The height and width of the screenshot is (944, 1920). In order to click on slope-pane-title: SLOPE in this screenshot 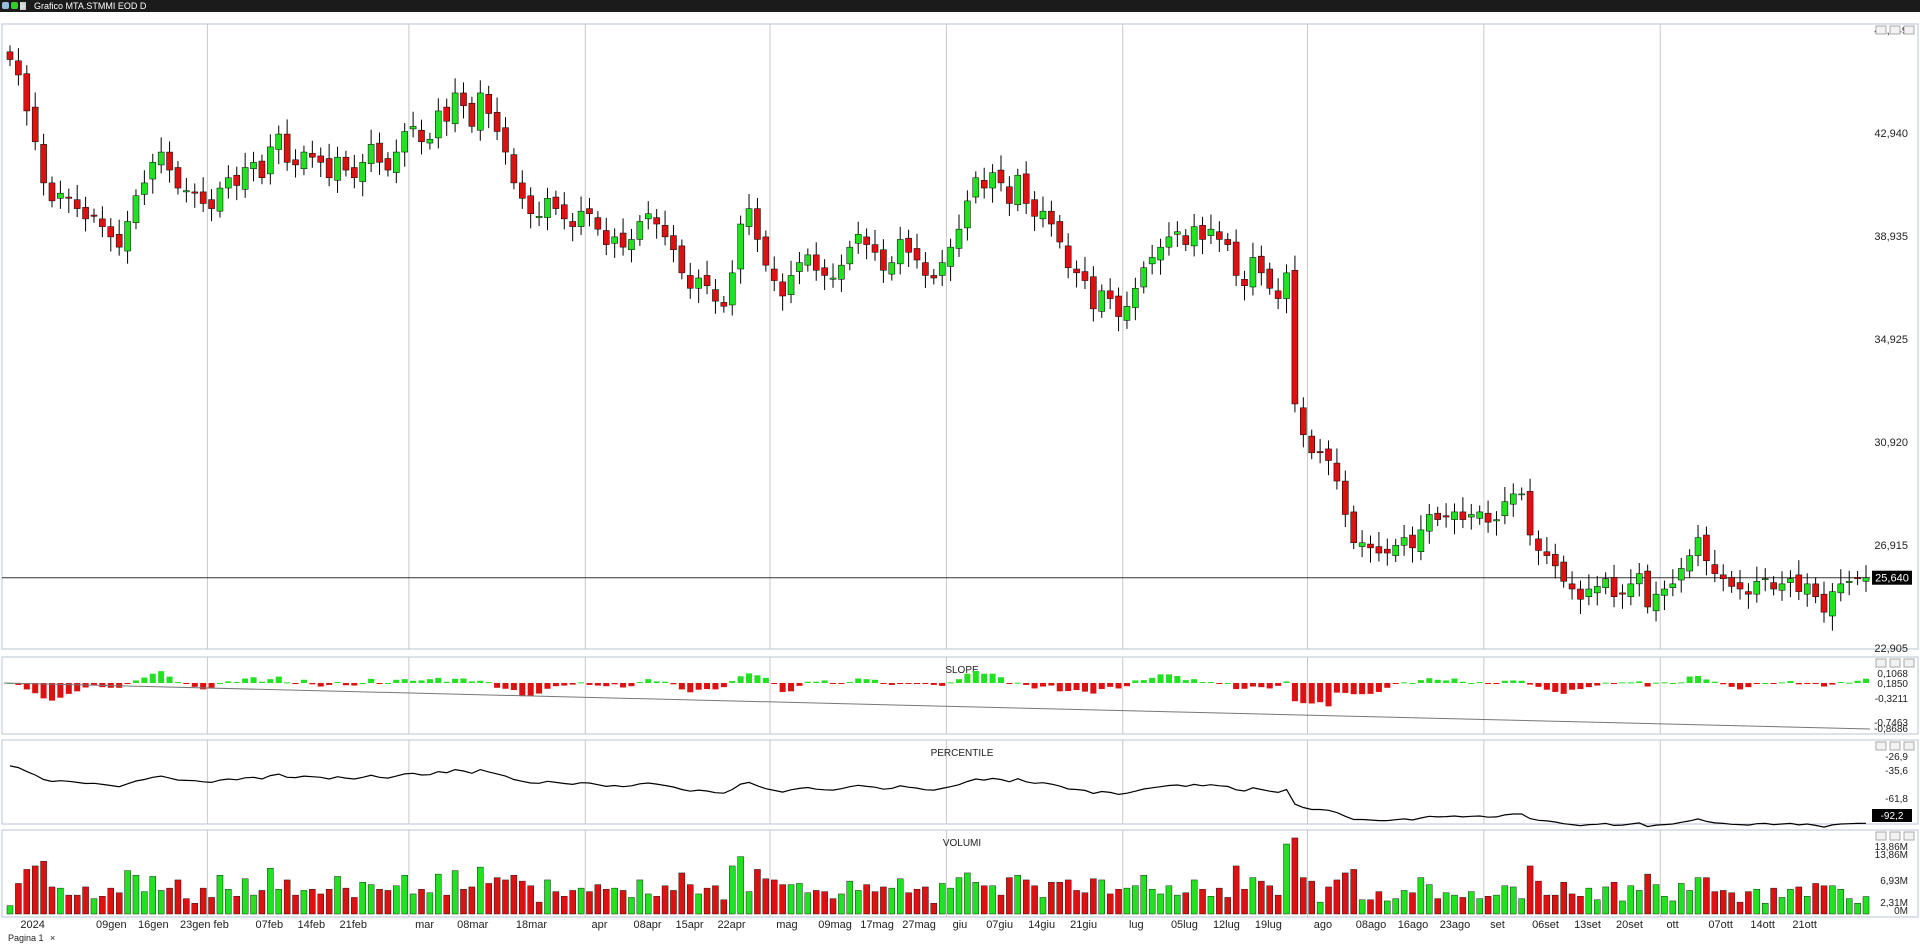, I will do `click(962, 670)`.